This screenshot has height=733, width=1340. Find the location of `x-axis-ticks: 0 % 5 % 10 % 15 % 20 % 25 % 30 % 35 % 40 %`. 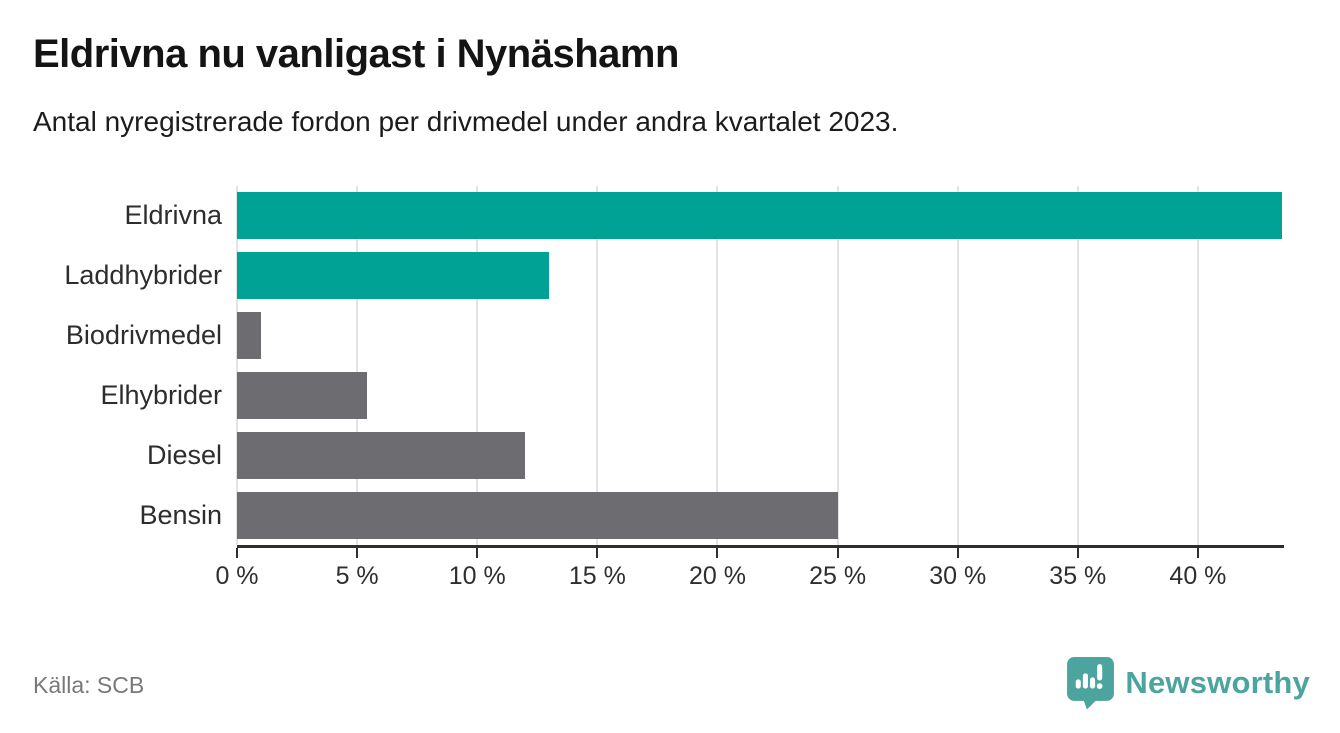

x-axis-ticks: 0 % 5 % 10 % 15 % 20 % 25 % 30 % 35 % 40 % is located at coordinates (748, 578).